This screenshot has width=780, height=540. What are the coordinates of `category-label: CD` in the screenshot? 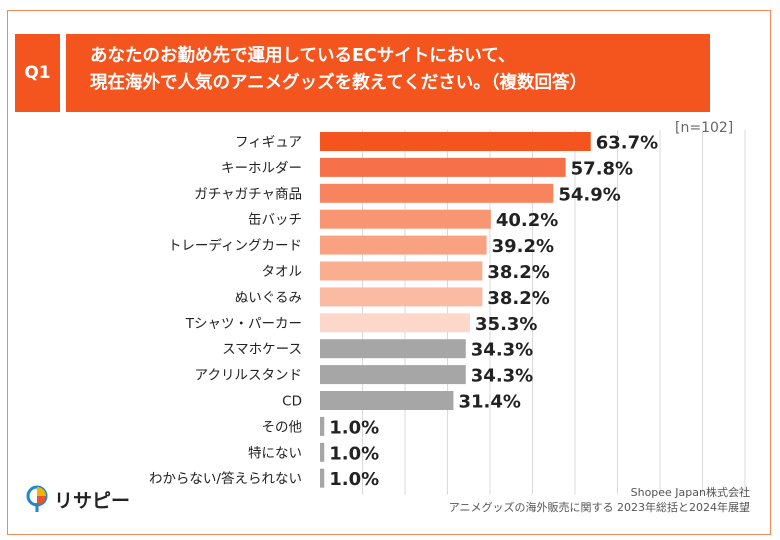 It's located at (292, 402).